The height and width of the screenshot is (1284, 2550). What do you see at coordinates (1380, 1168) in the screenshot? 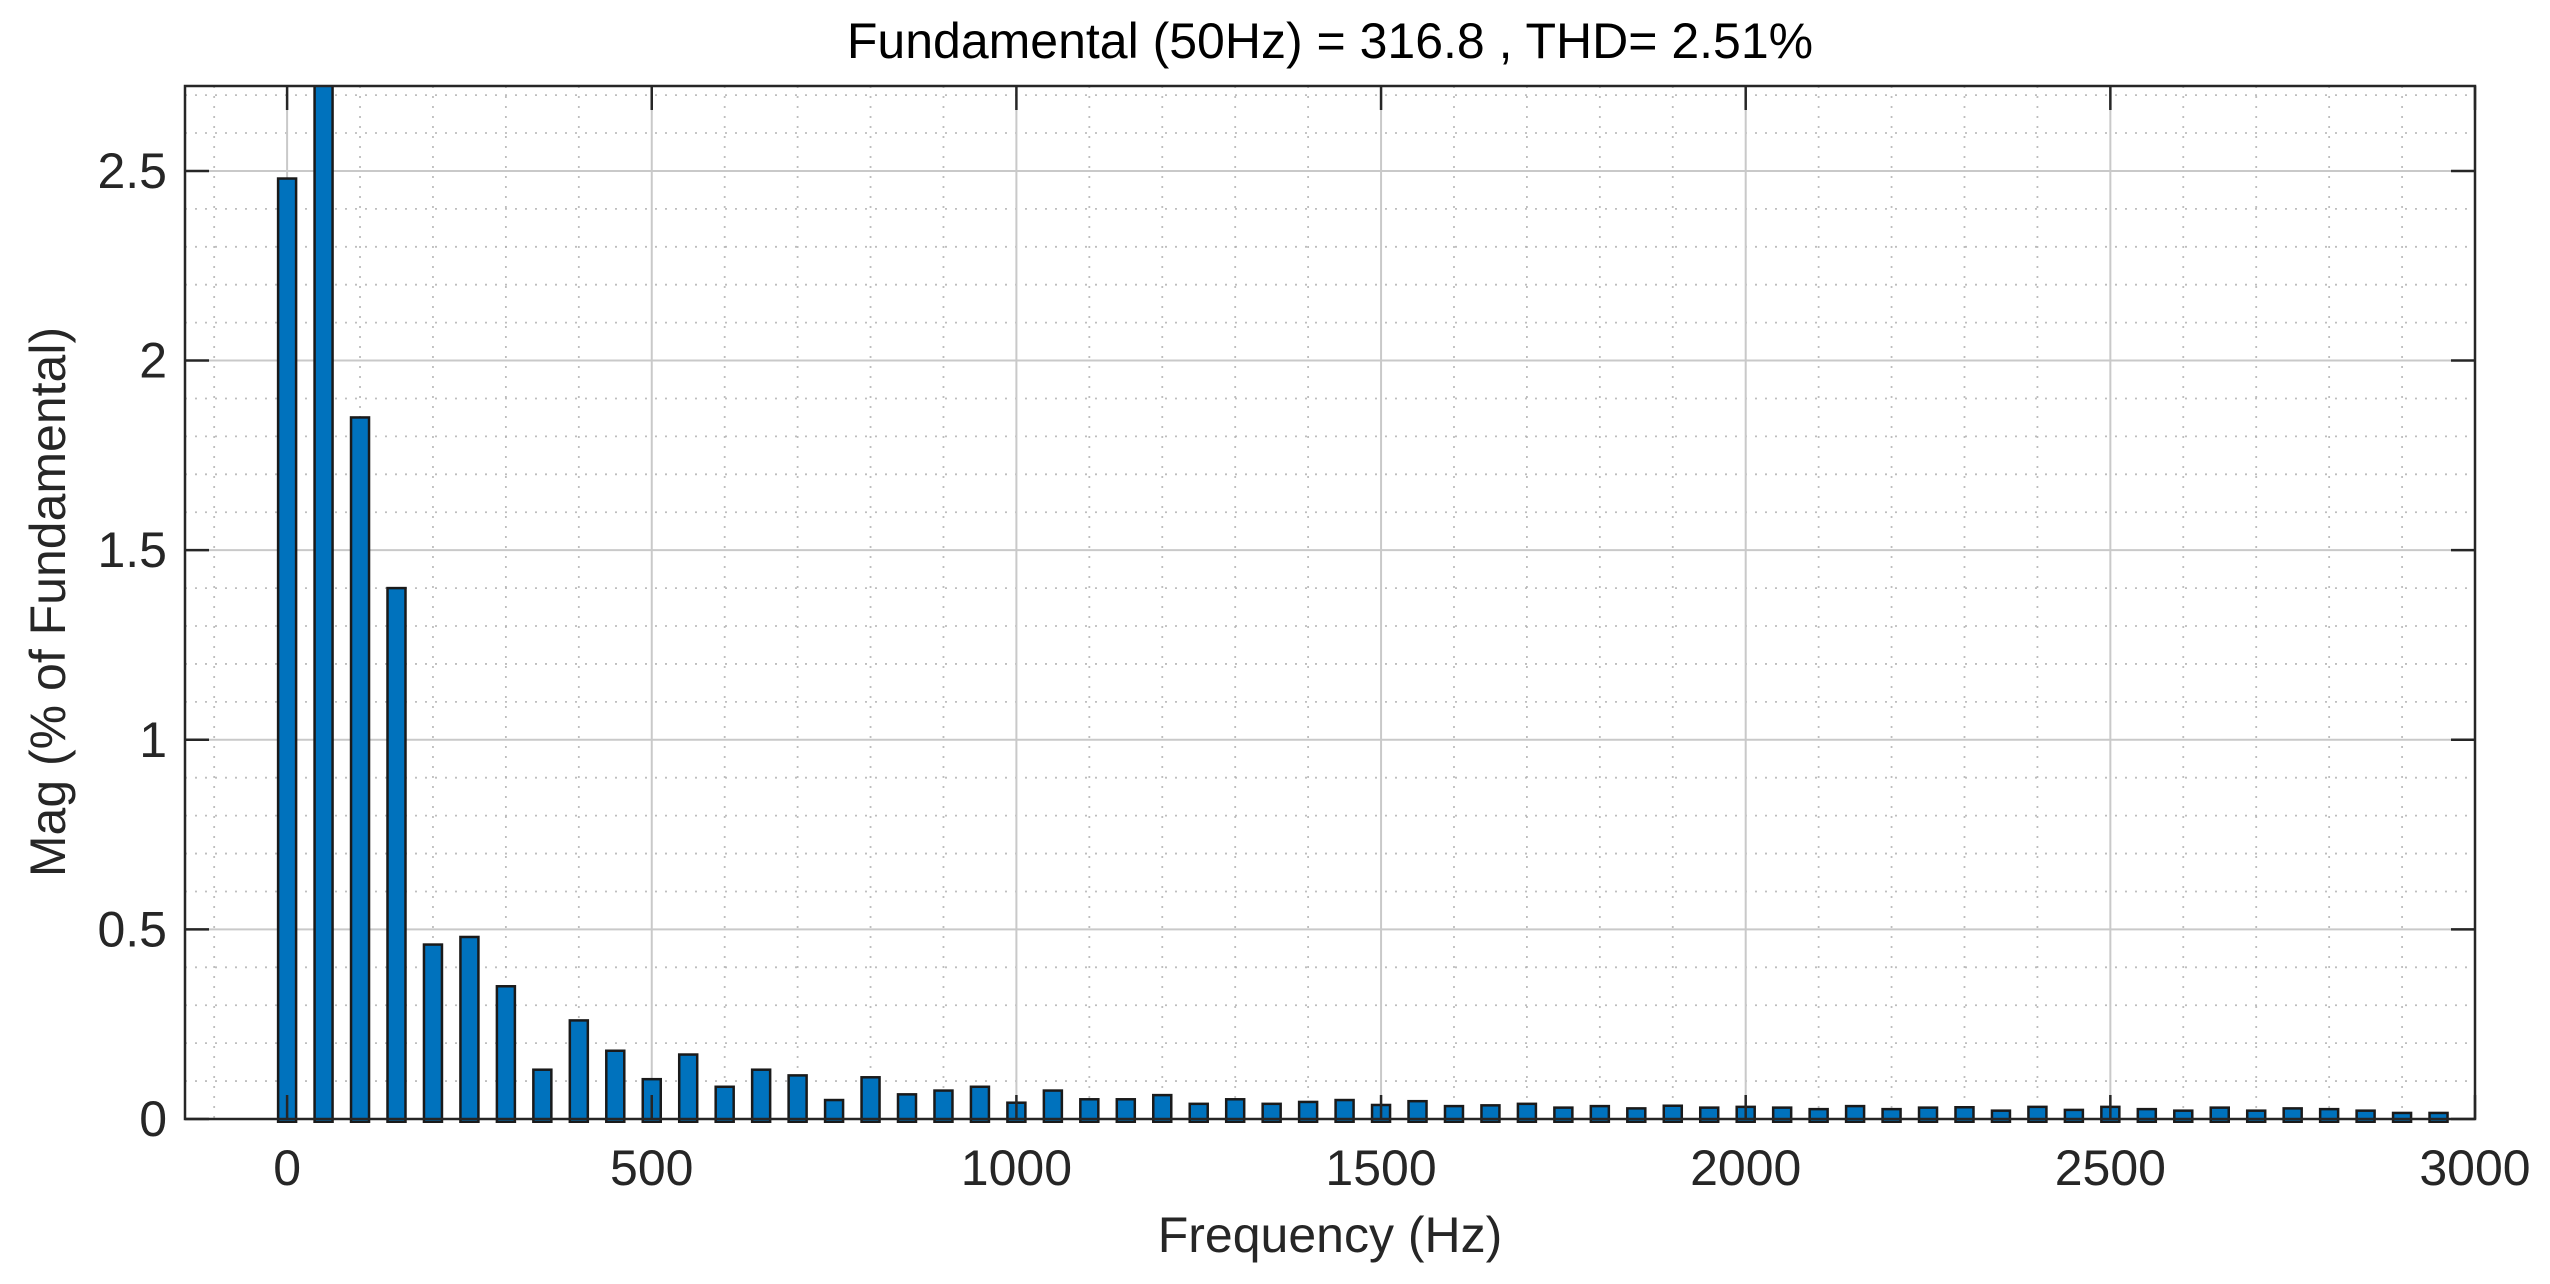
I see `x-tick-label: 1500` at bounding box center [1380, 1168].